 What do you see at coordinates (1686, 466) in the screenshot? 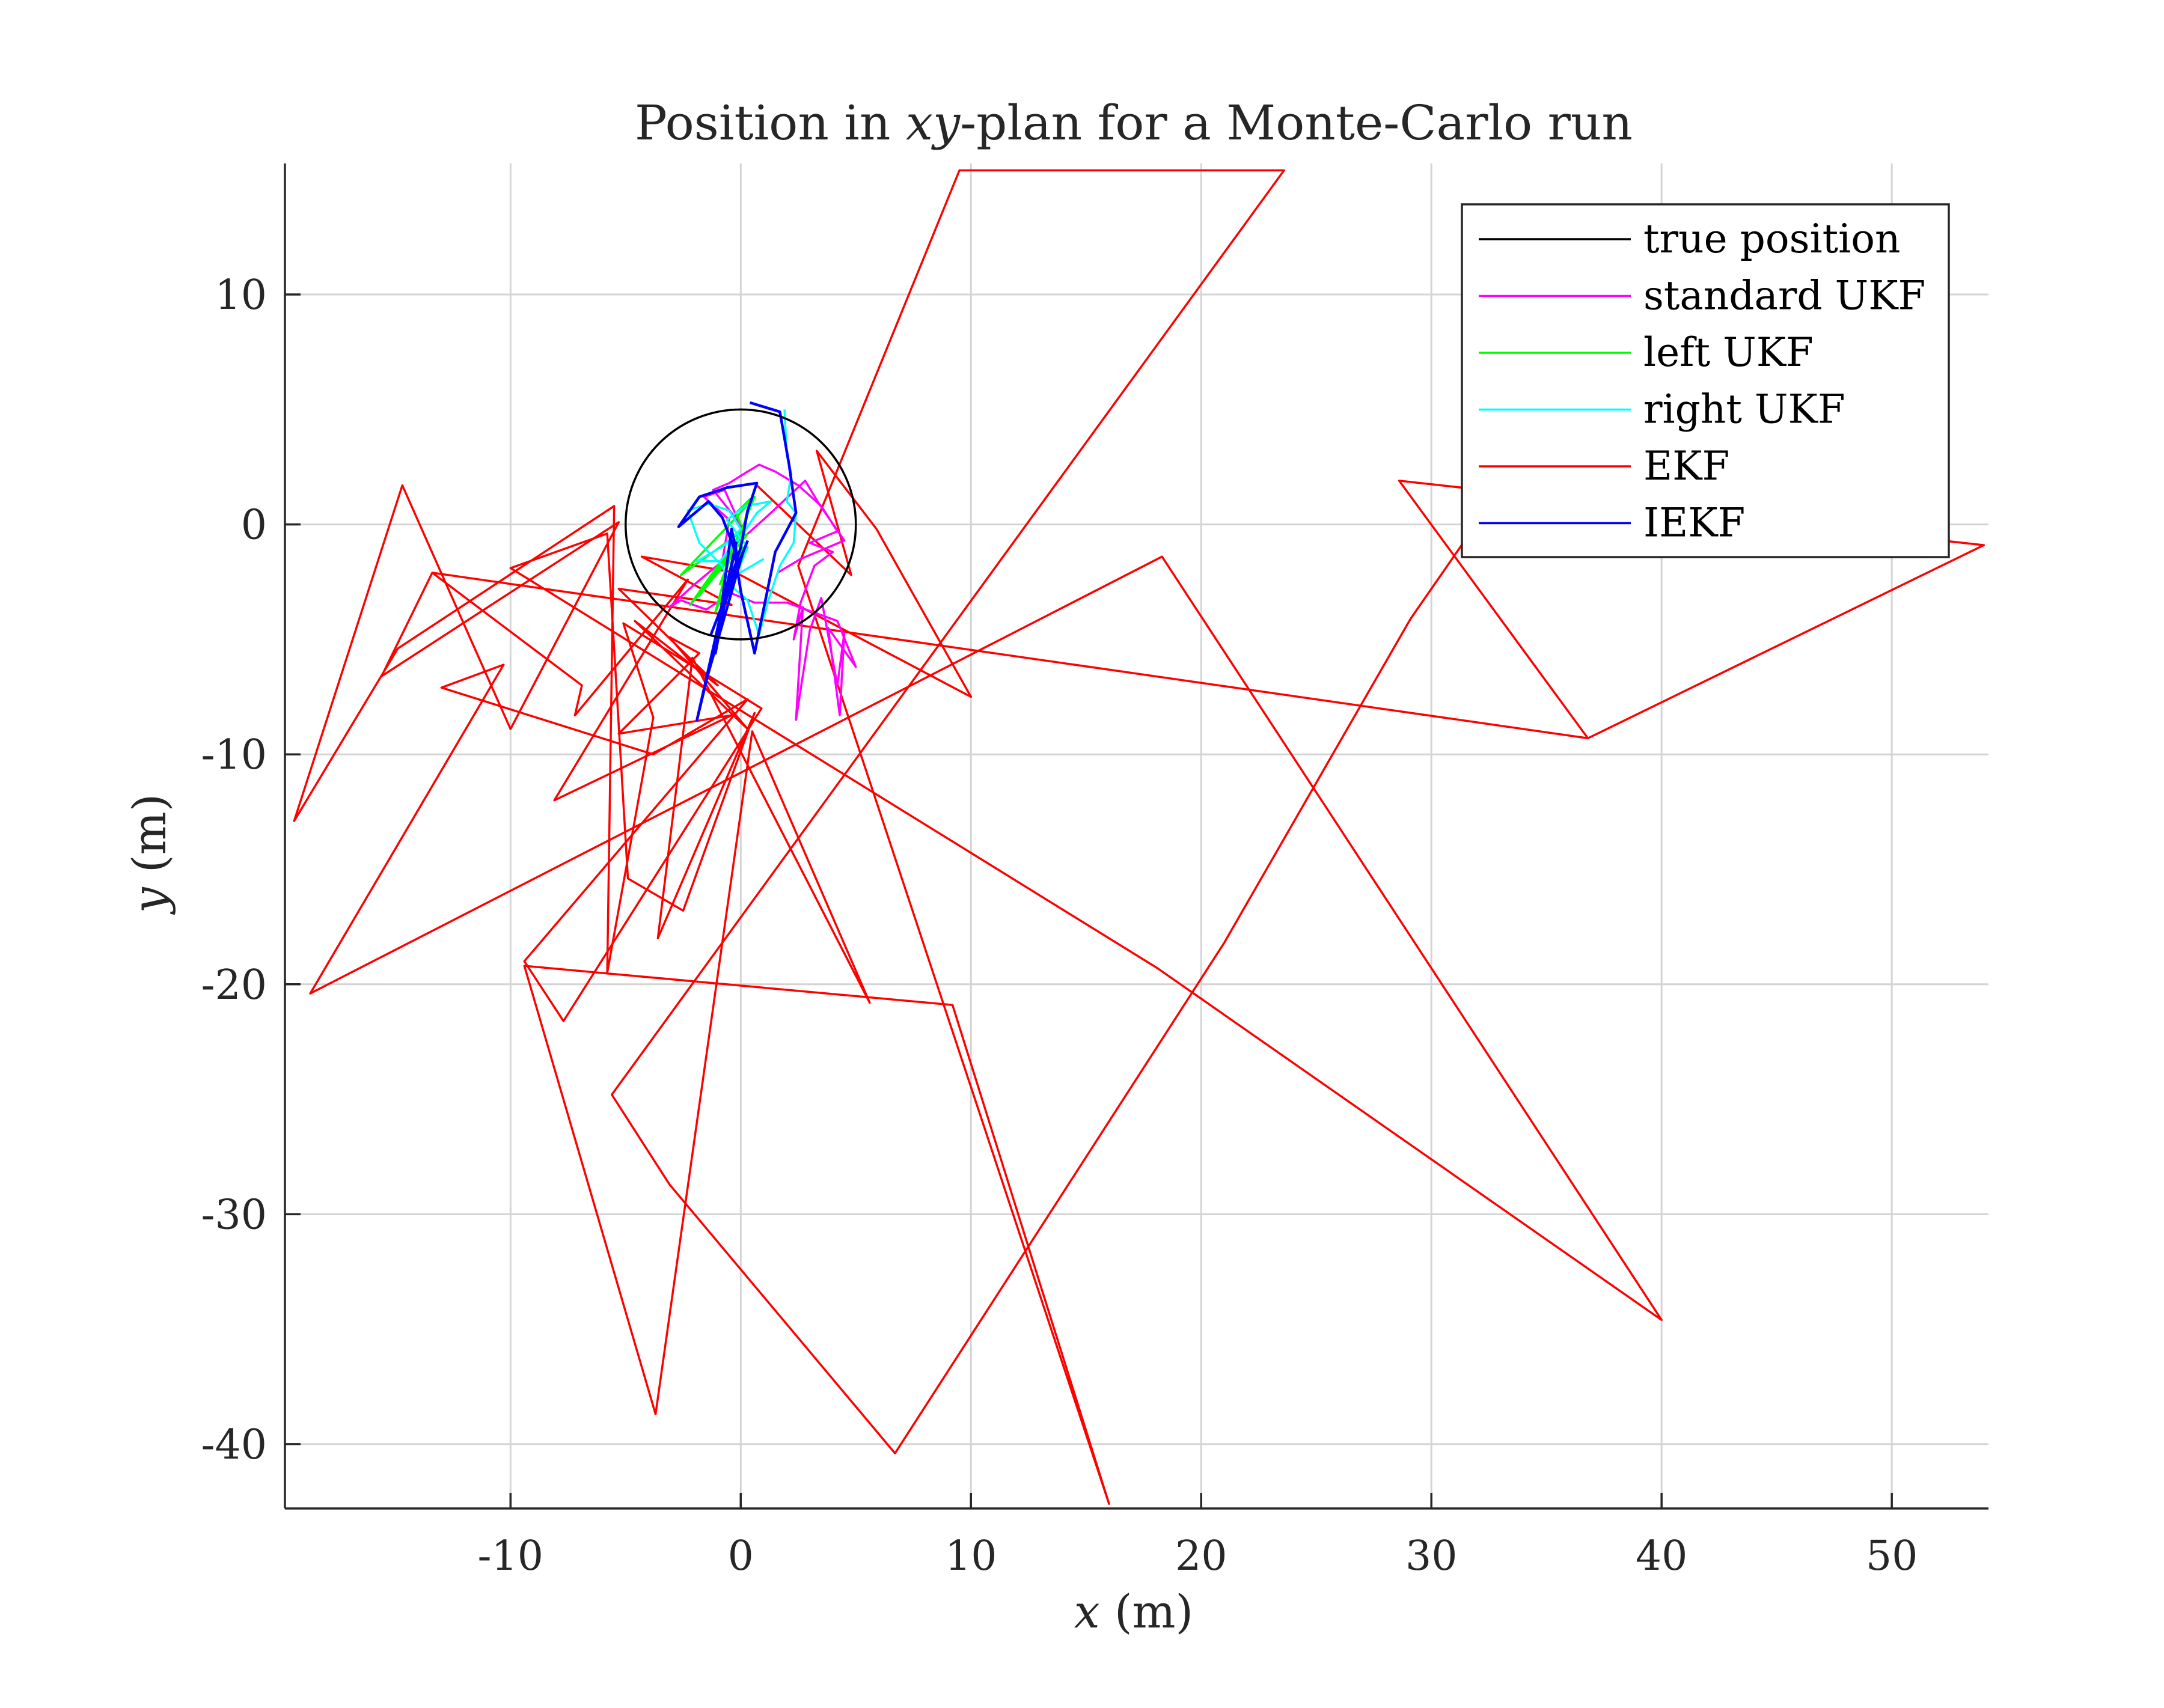
I see `legend-label-ekf: EKF` at bounding box center [1686, 466].